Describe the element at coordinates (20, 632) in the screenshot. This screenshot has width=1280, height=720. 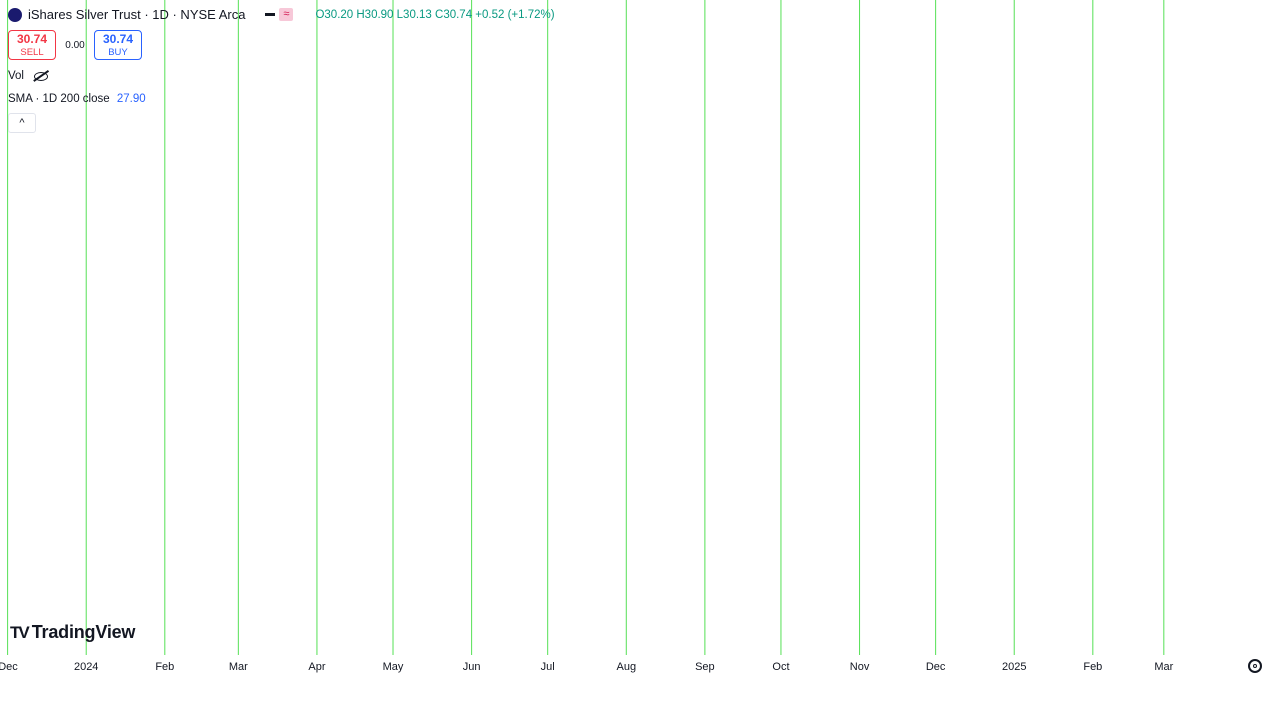
I see `tv-mark-icon: TV` at that location.